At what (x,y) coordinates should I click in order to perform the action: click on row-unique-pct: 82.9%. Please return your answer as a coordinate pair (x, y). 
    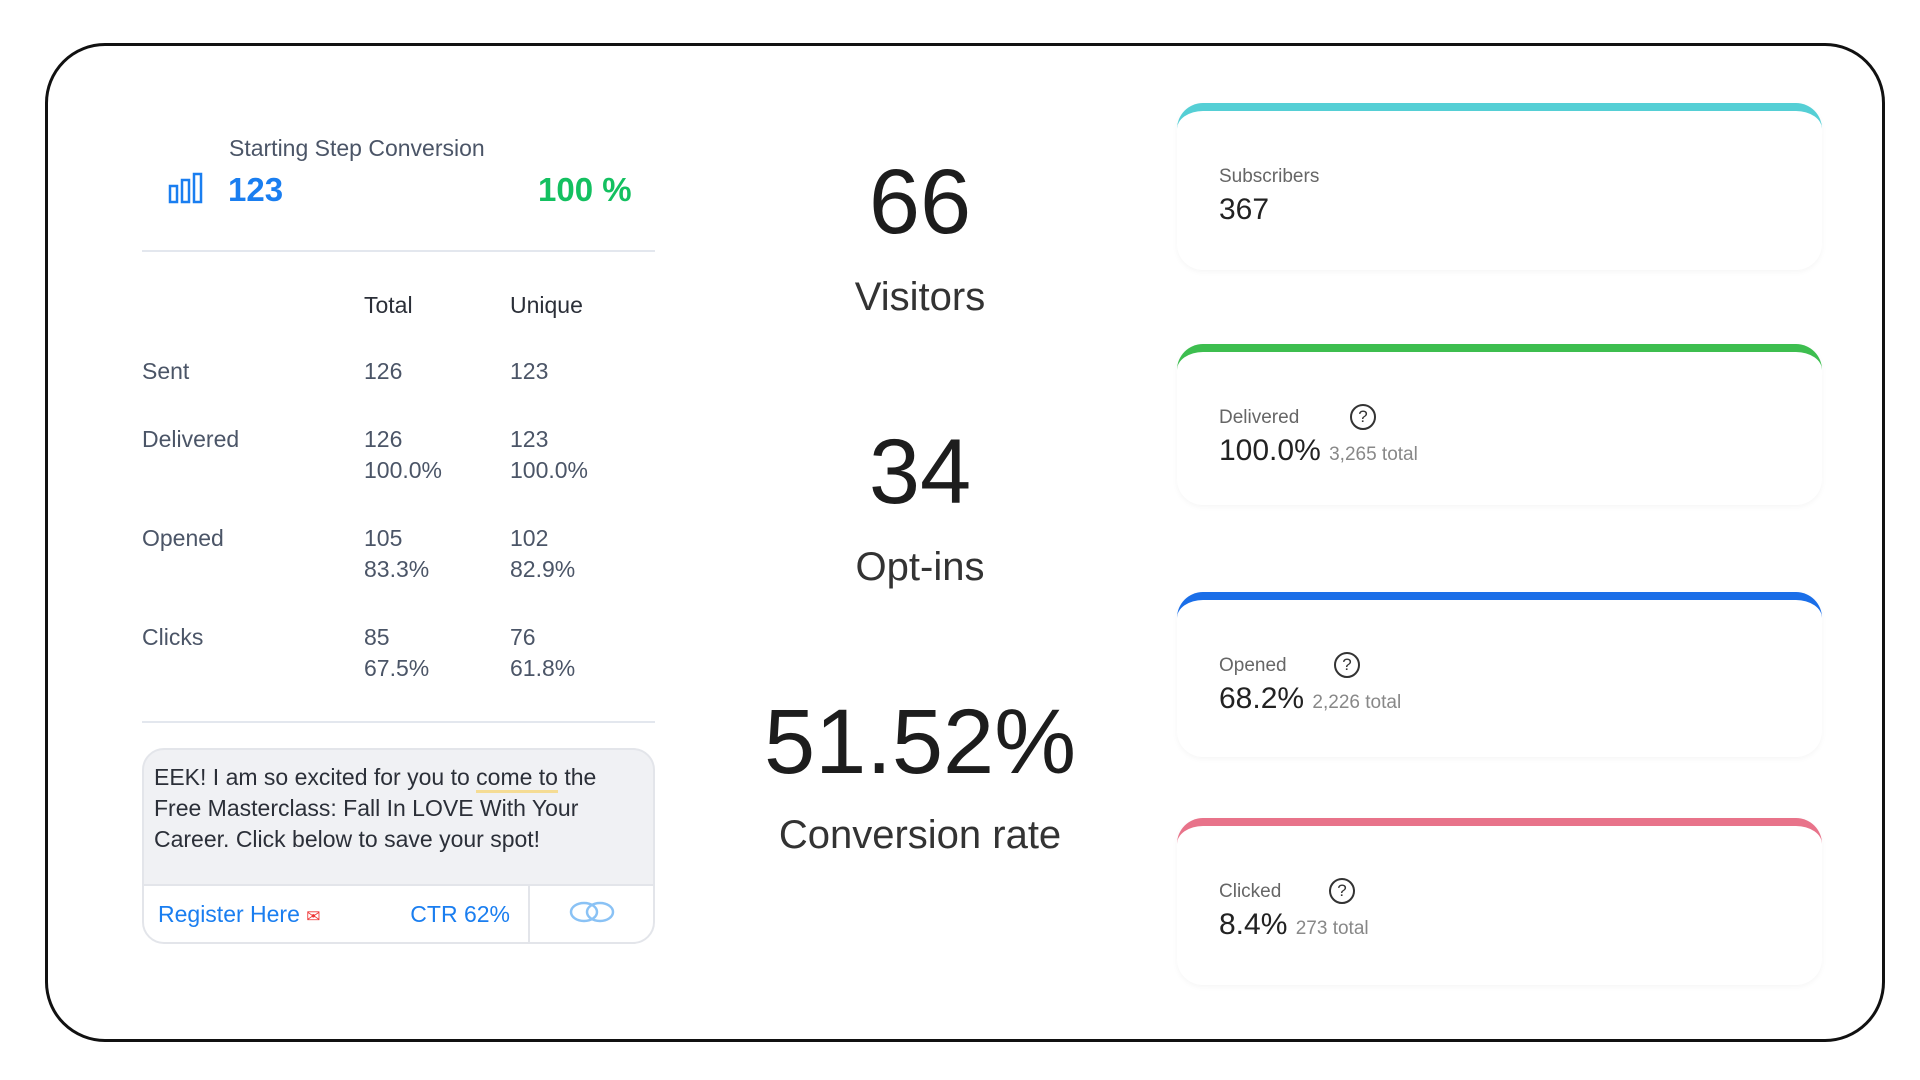
    Looking at the image, I should click on (543, 569).